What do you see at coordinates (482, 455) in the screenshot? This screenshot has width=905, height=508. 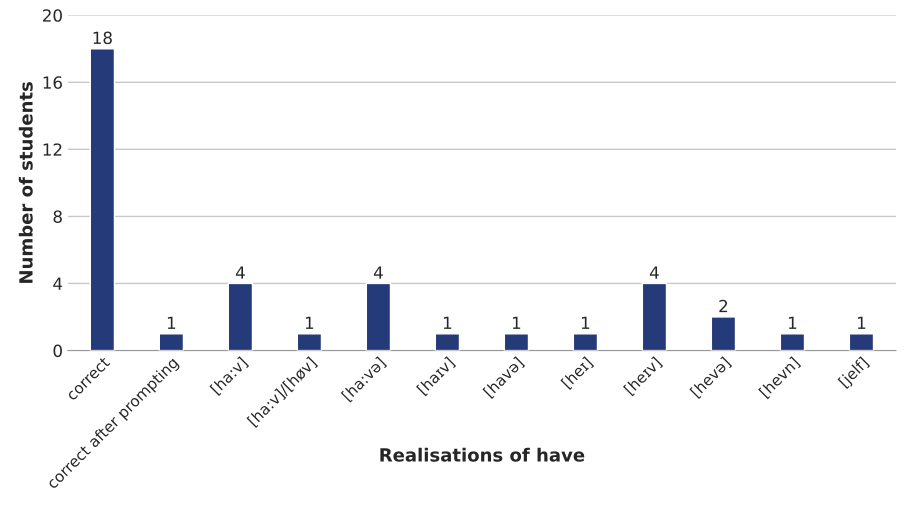 I see `x-axis-title: Realisations of have` at bounding box center [482, 455].